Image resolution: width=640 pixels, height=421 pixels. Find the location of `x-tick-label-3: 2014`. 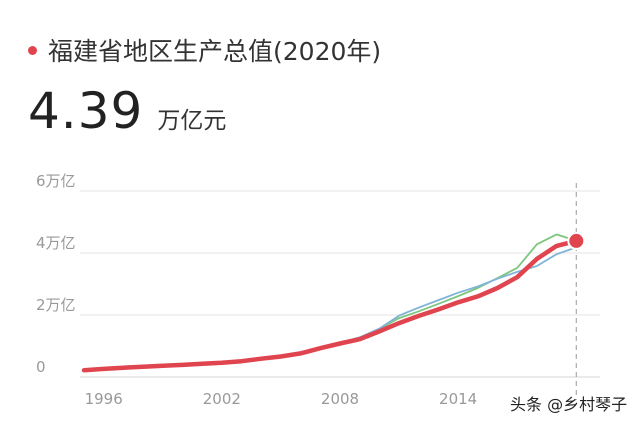

x-tick-label-3: 2014 is located at coordinates (458, 399).